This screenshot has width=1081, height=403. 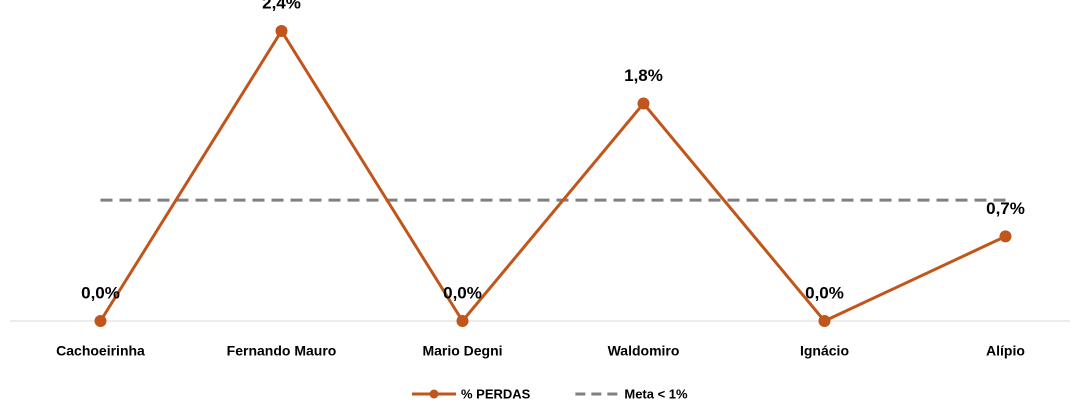 What do you see at coordinates (643, 75) in the screenshot?
I see `data-label: 1,8%` at bounding box center [643, 75].